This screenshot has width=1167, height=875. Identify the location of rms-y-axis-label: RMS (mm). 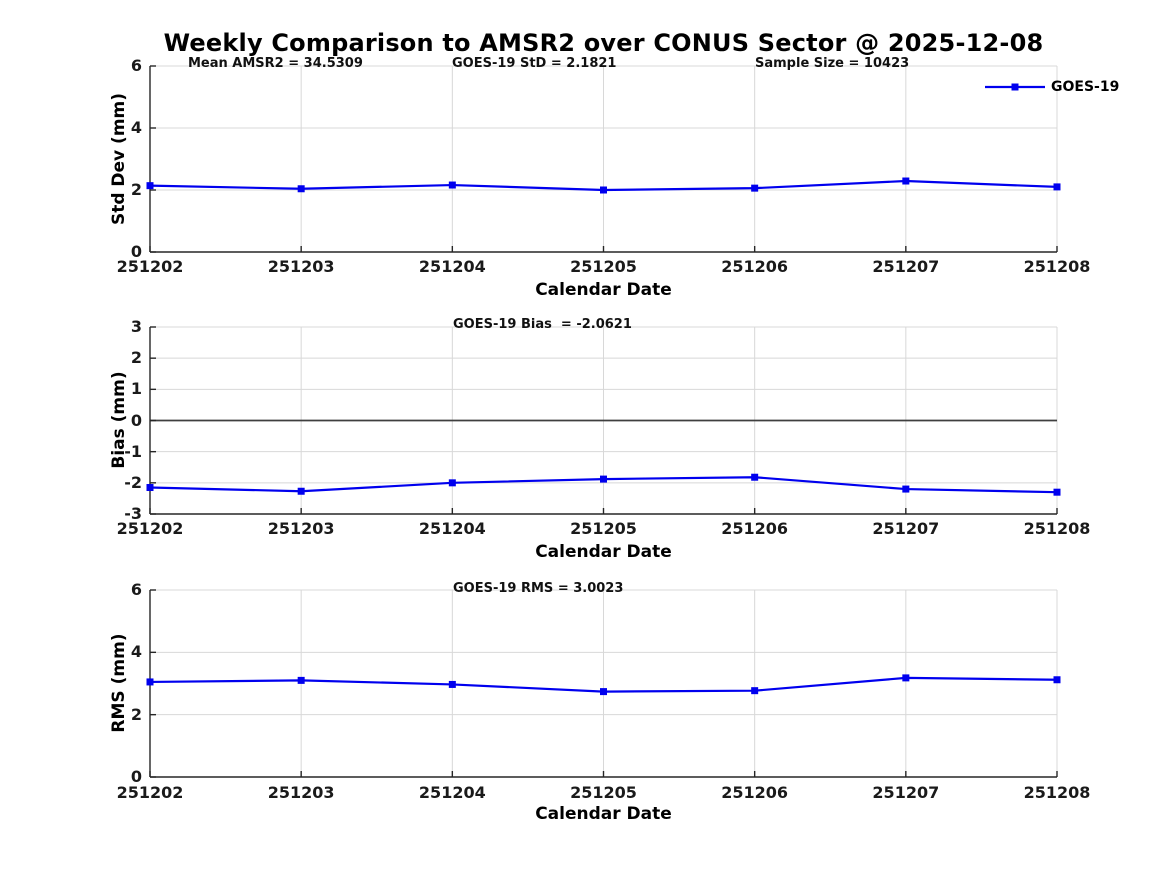
(119, 683).